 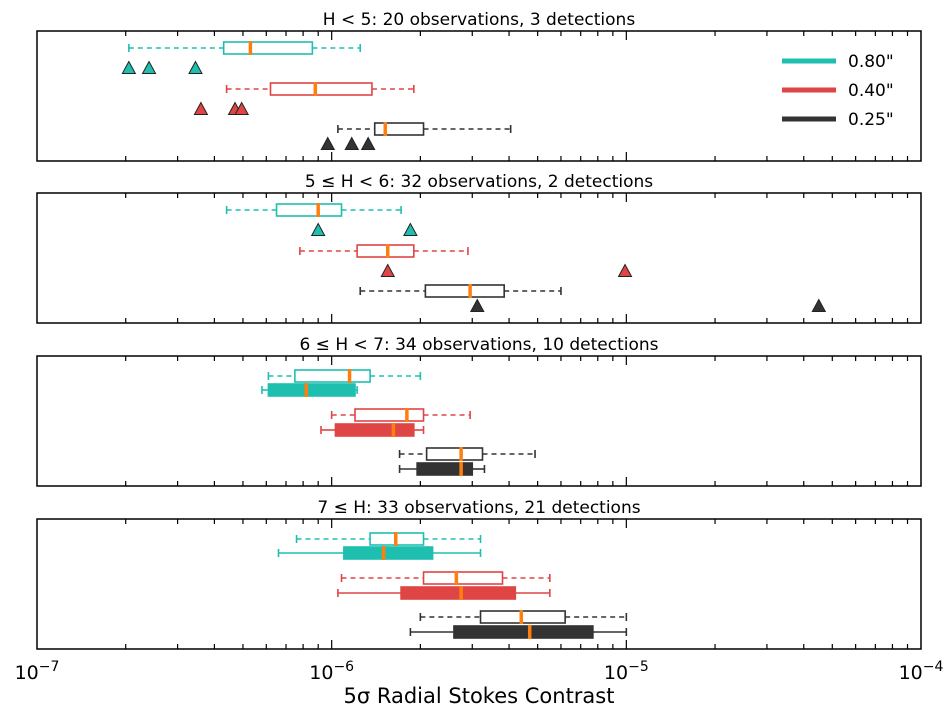 What do you see at coordinates (479, 696) in the screenshot?
I see `x-axis-label: 5σ Radial Stokes Contrast` at bounding box center [479, 696].